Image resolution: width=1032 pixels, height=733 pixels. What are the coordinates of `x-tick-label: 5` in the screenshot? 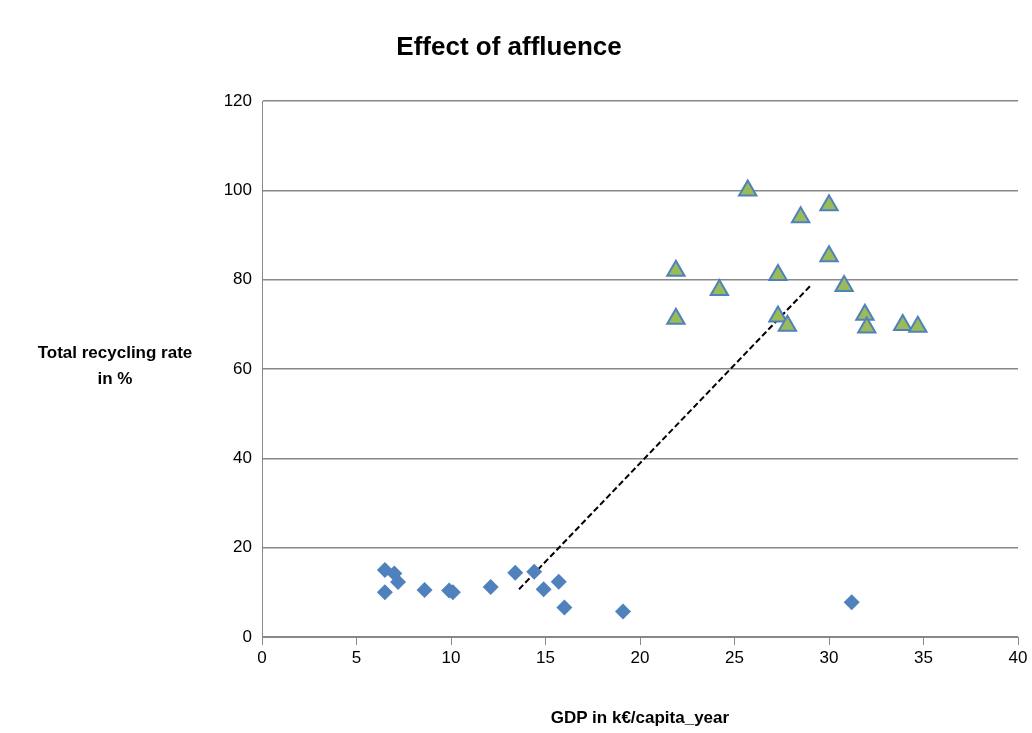 It's located at (356, 657).